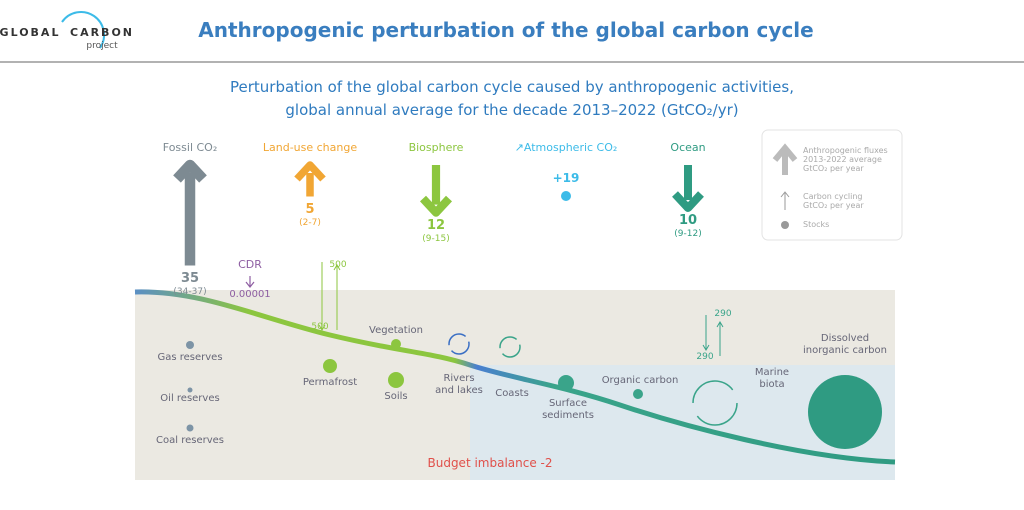 This screenshot has height=510, width=1024. I want to click on stock-label: Permafrost, so click(330, 382).